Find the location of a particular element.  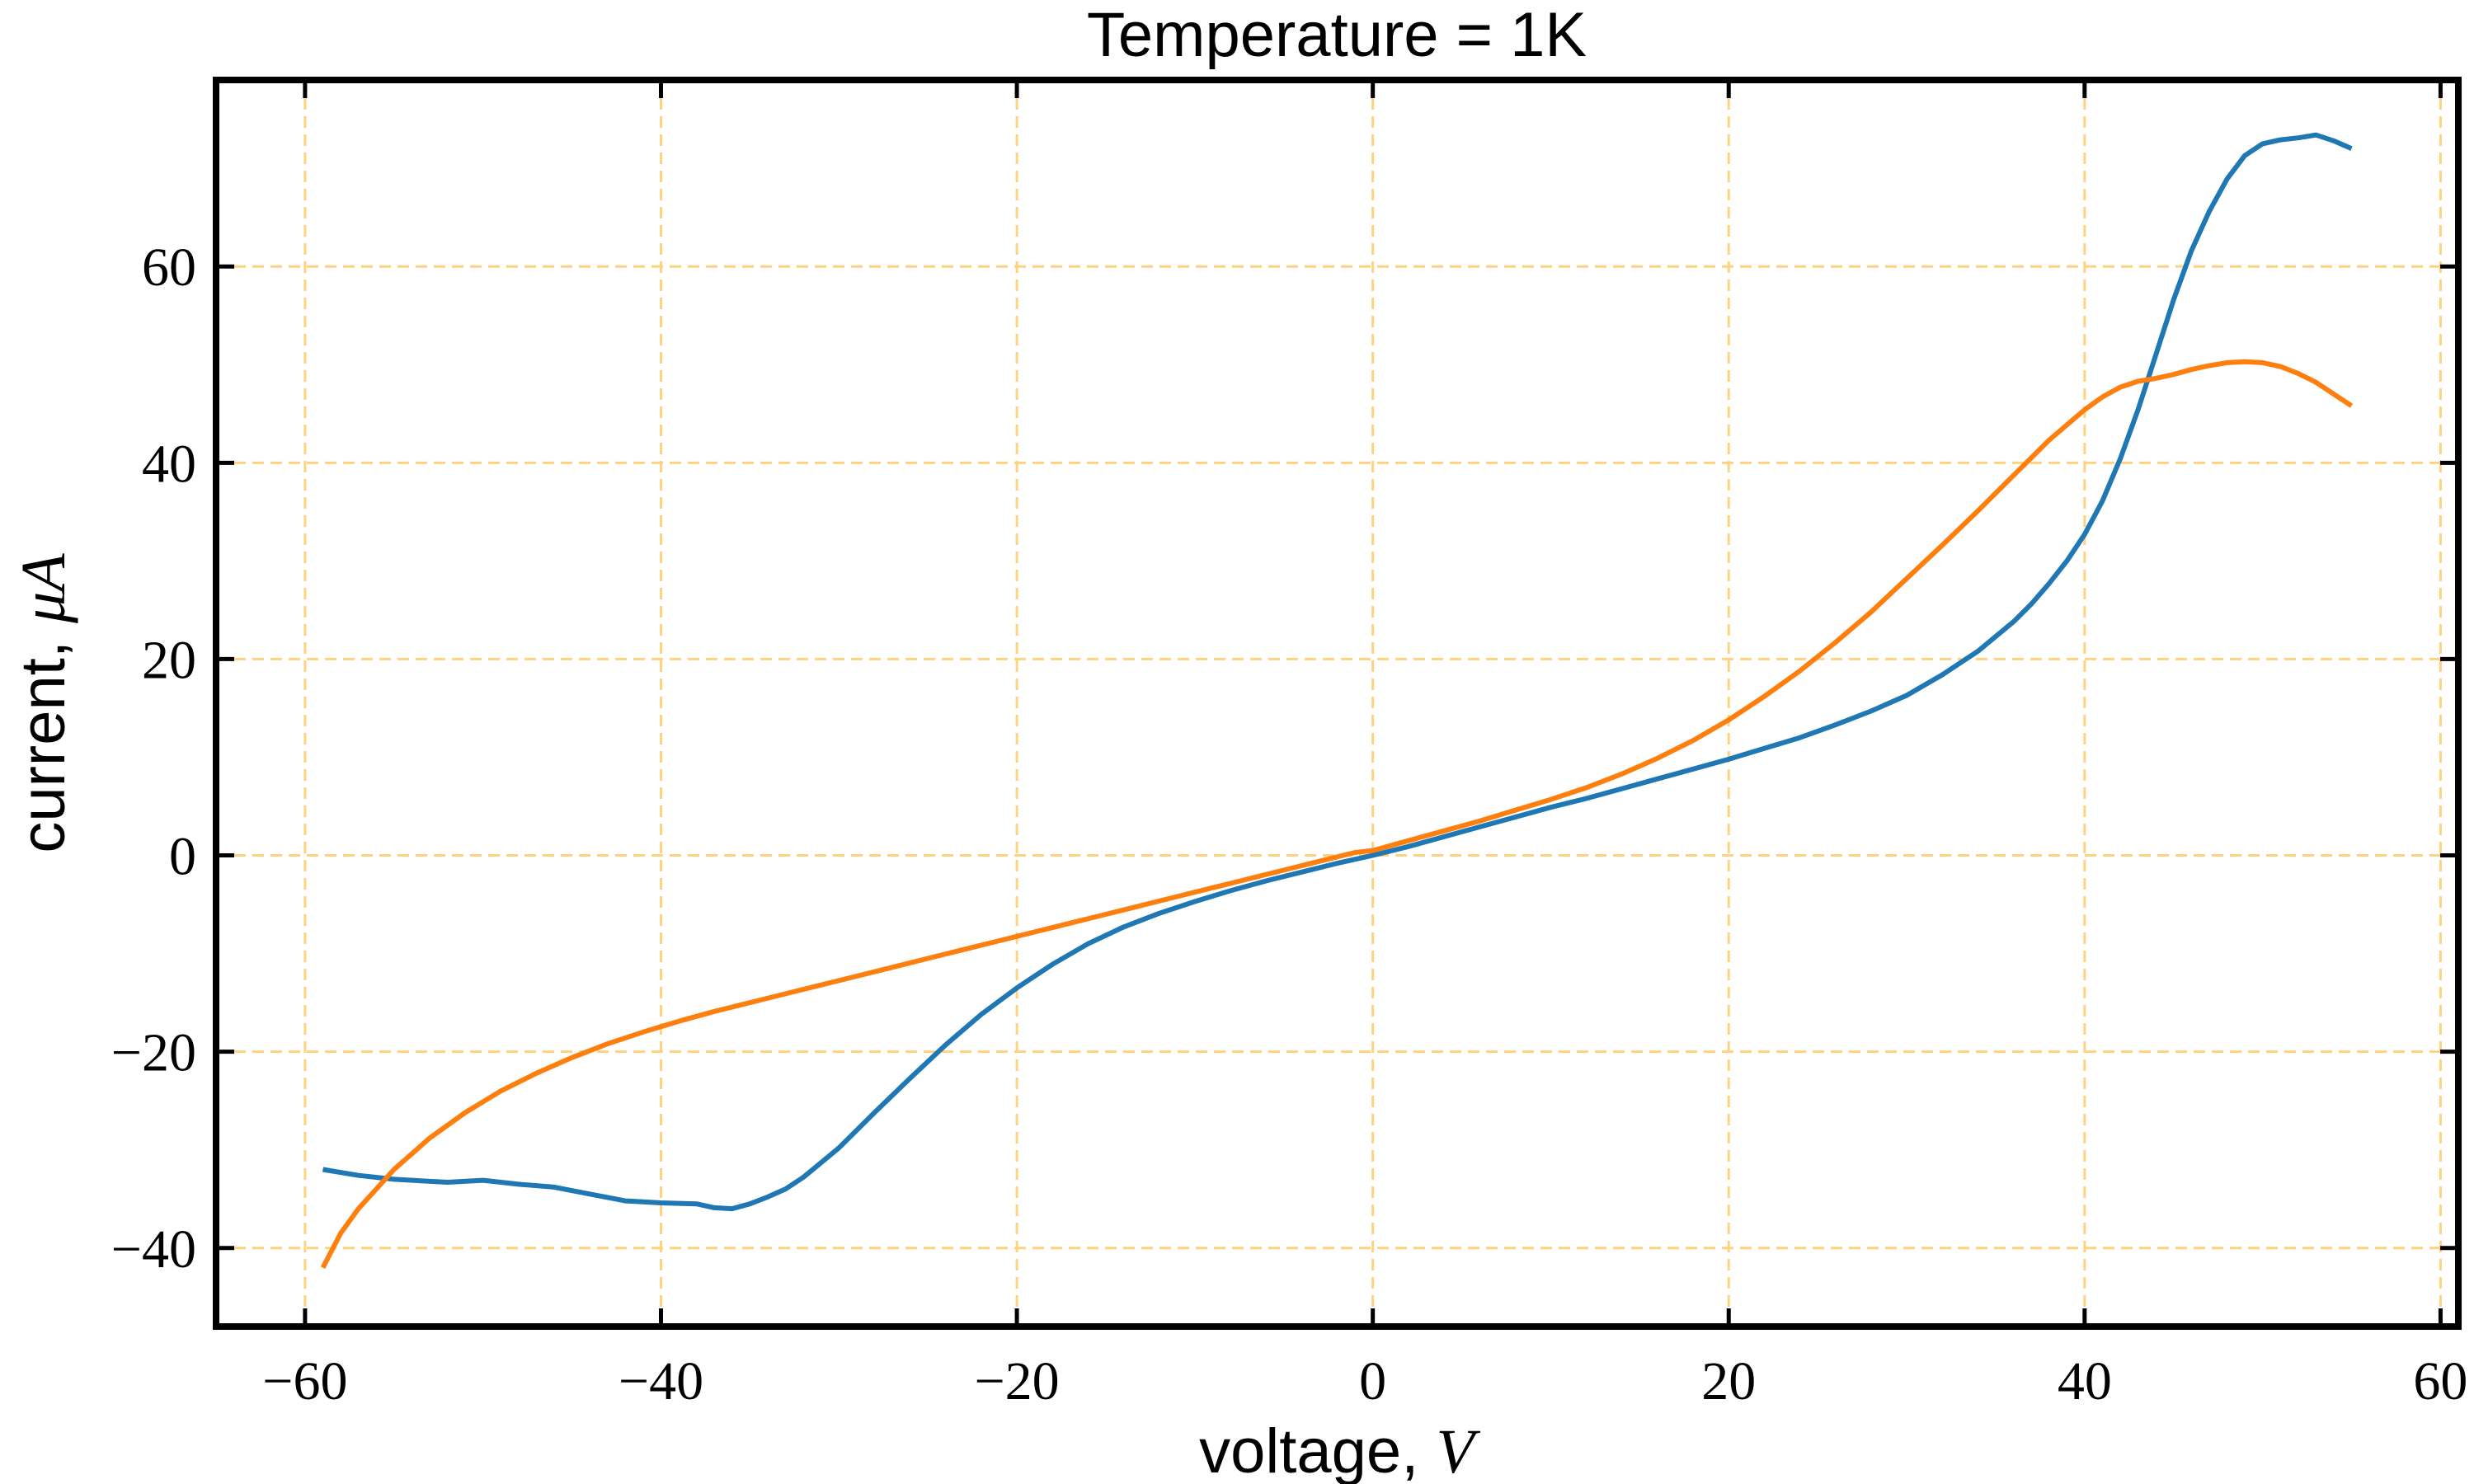

x-axis-label-unit: V is located at coordinates (1458, 1450).